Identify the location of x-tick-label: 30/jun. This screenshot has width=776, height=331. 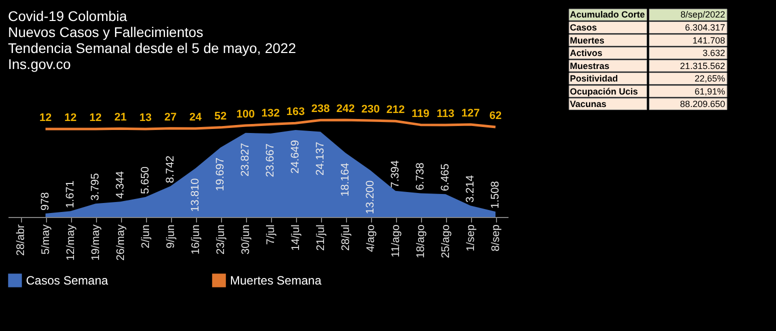
(246, 239).